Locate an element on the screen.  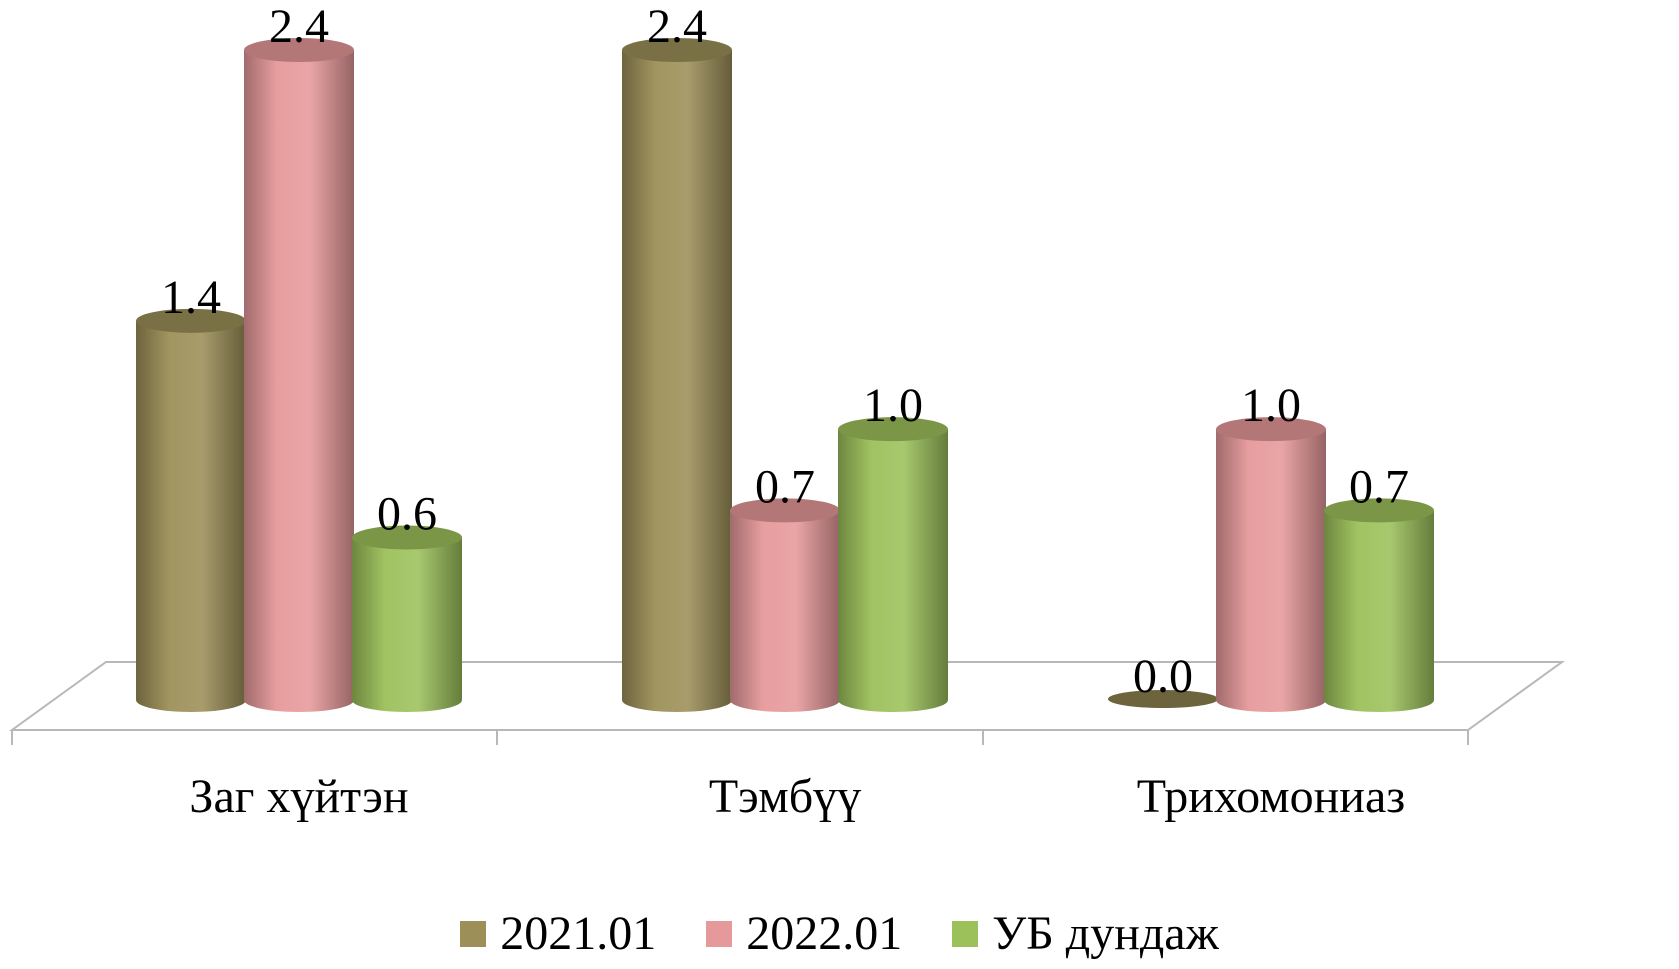
legend-swatch-2021 is located at coordinates (473, 933).